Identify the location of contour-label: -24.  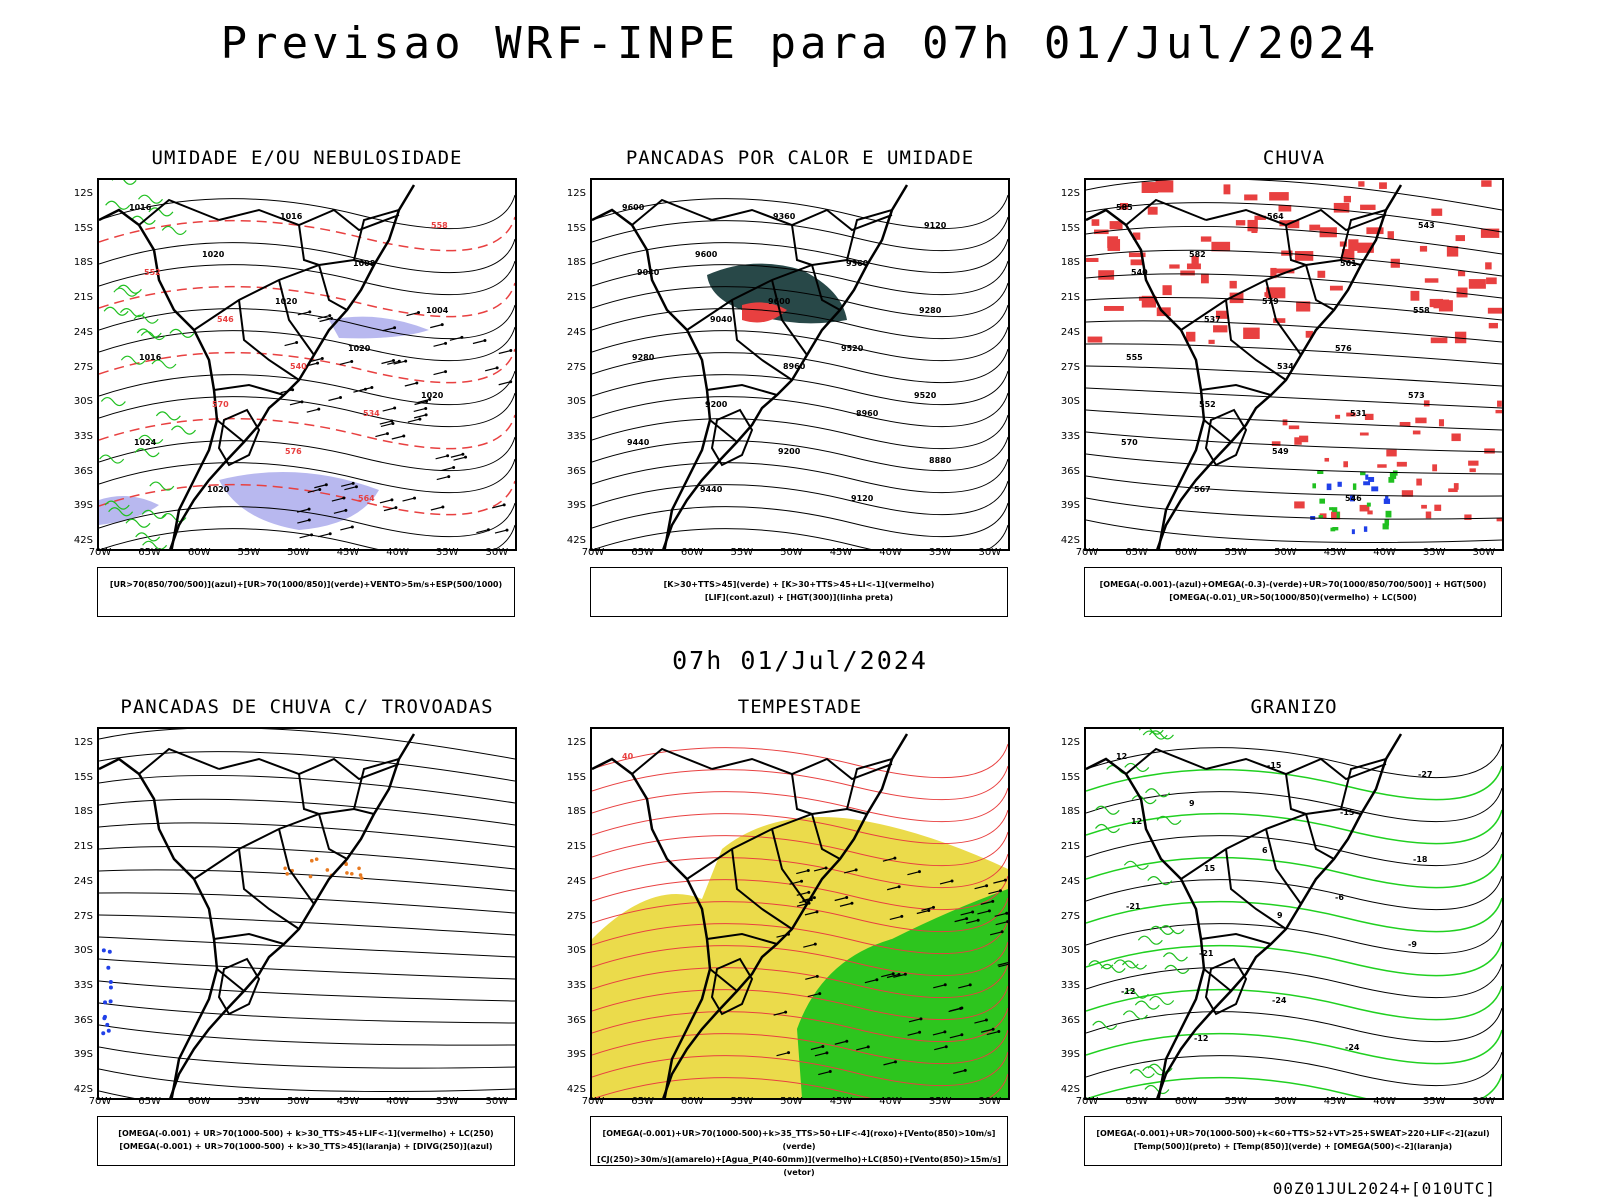
(1279, 1000).